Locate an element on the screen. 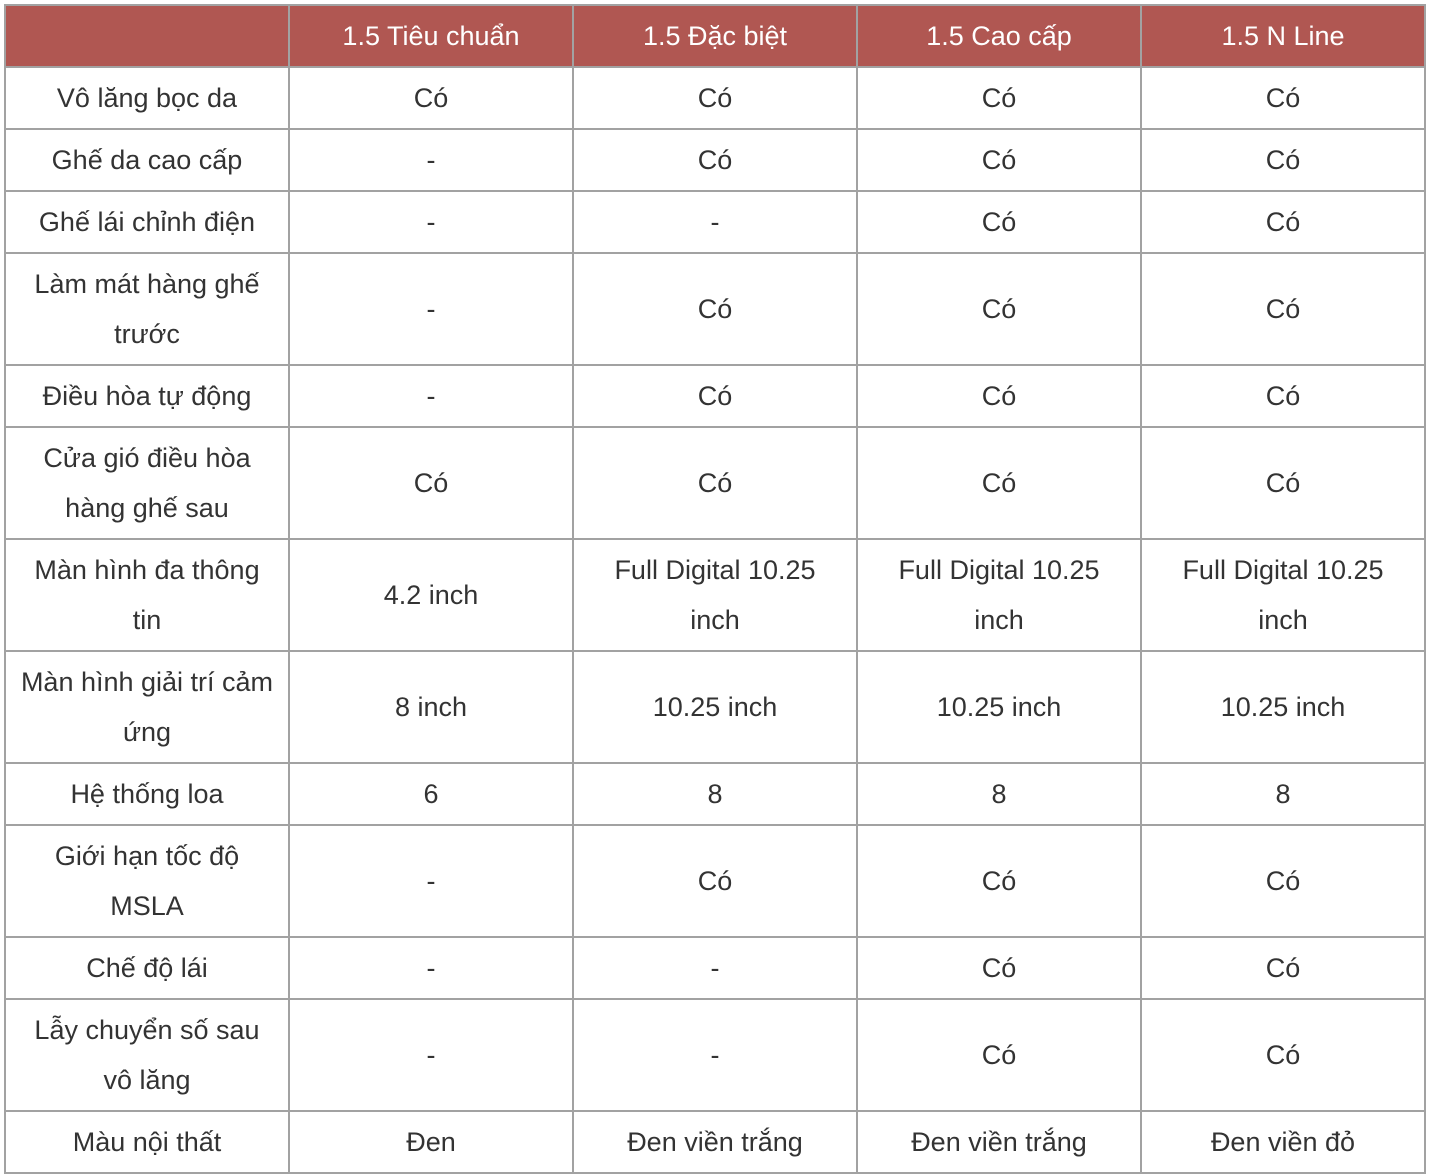  feature-name-cell: Hệ thống loa is located at coordinates (147, 794).